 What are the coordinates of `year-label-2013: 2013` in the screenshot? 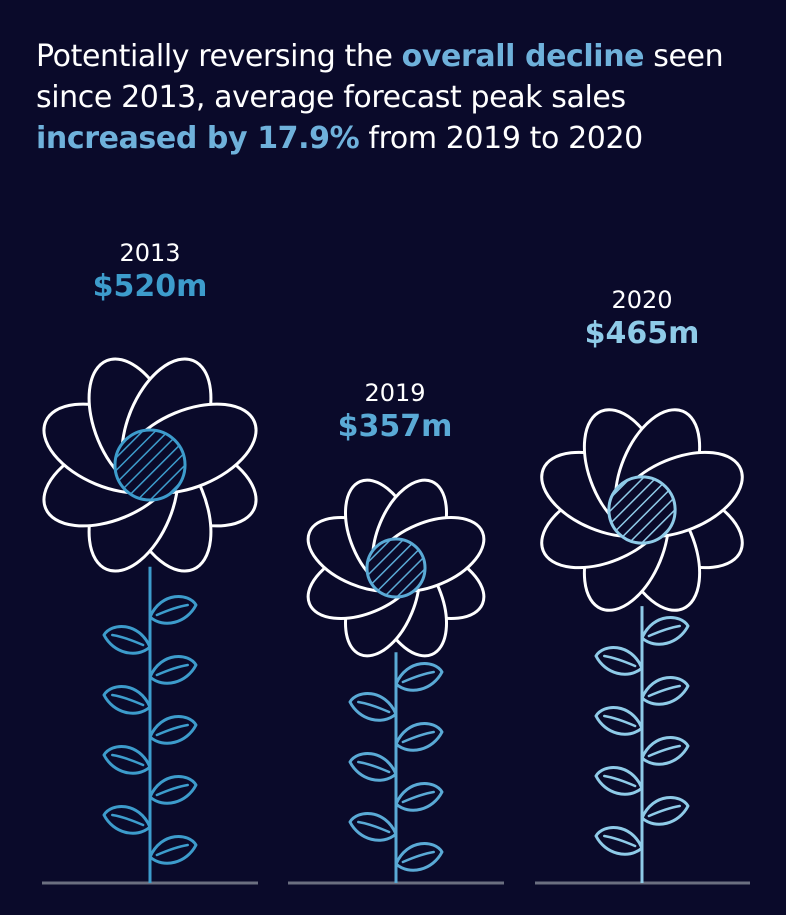 It's located at (150, 253).